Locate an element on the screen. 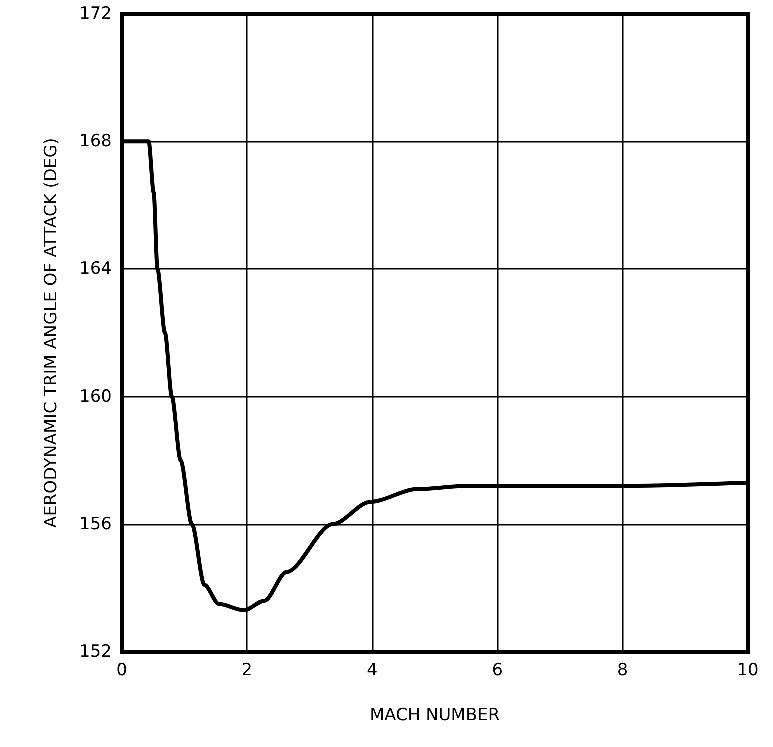 The width and height of the screenshot is (773, 747). y-axis-title: AERODYNAMIC TRIM ANGLE OF ATTACK (DEG) is located at coordinates (52, 333).